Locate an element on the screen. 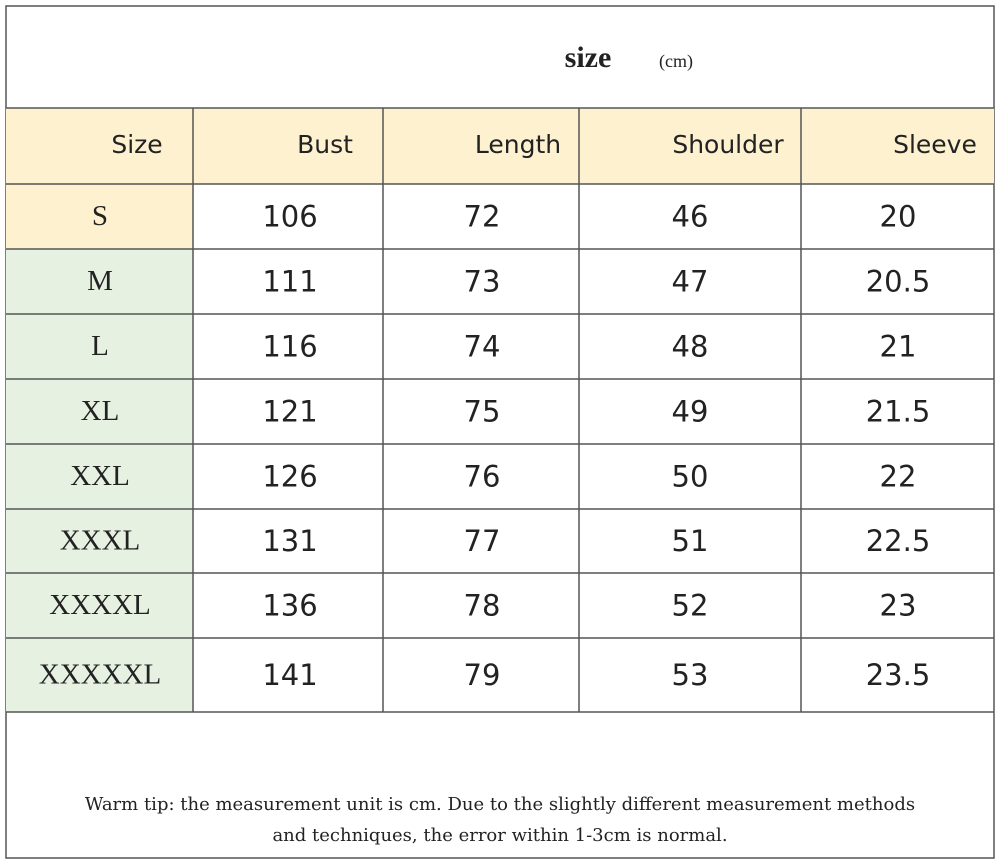 This screenshot has height=860, width=996. size-label: XL is located at coordinates (100, 411).